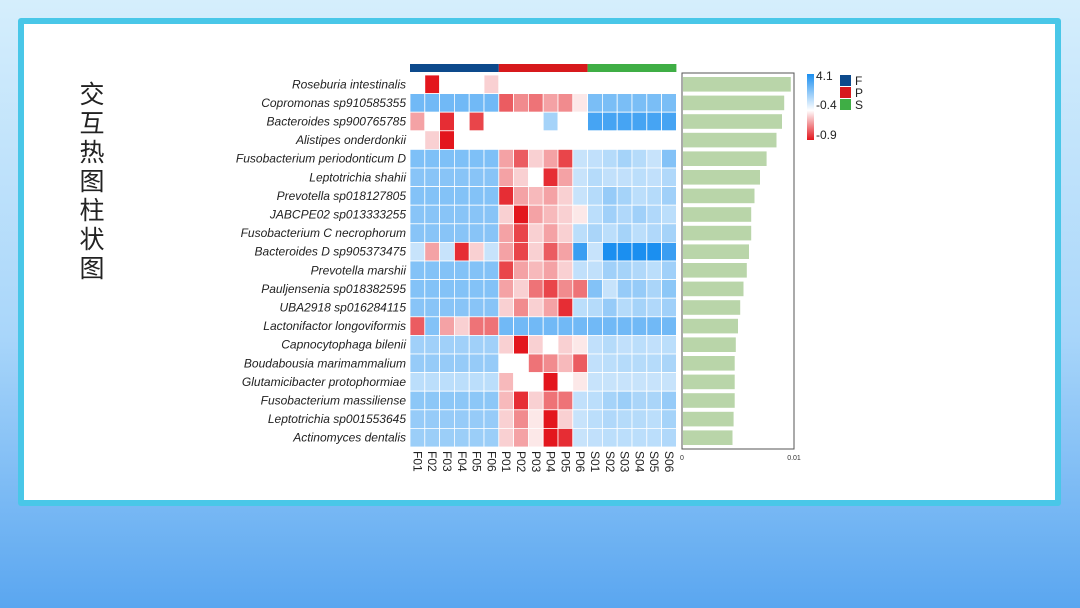 Image resolution: width=1080 pixels, height=608 pixels. I want to click on group-swatch-S, so click(845, 104).